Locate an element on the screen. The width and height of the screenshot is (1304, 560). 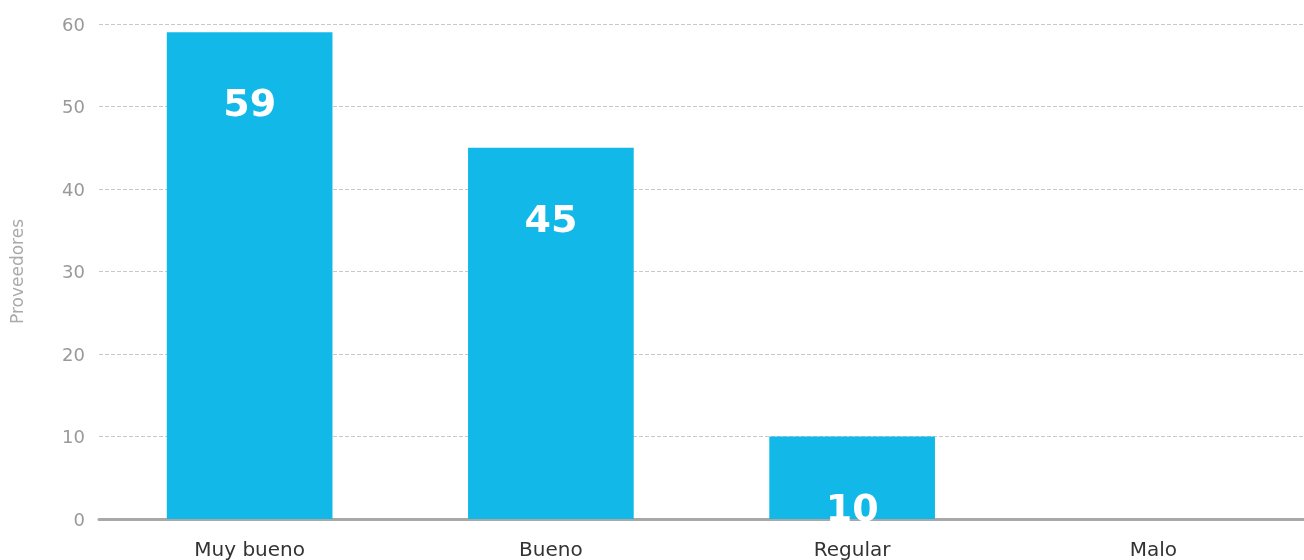
data-label: 10 is located at coordinates (852, 507).